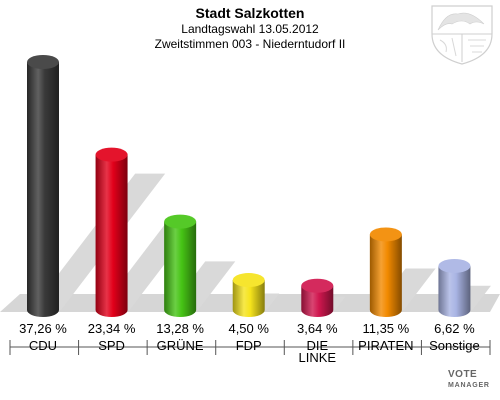 The width and height of the screenshot is (500, 400). I want to click on category-label-gr-ne: GRÜNE, so click(180, 345).